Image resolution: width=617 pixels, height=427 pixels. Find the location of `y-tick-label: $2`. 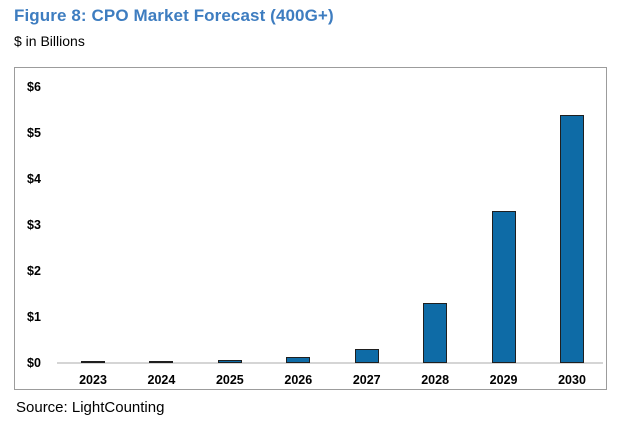

y-tick-label: $2 is located at coordinates (34, 271).